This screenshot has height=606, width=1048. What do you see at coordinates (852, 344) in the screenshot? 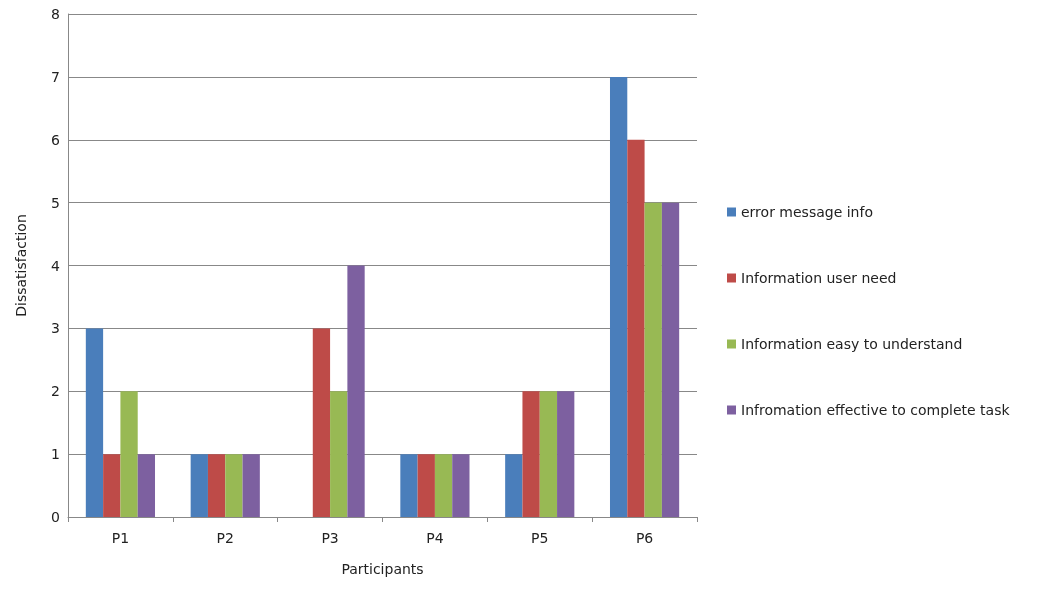
I see `legend-label: Information easy to understand` at bounding box center [852, 344].